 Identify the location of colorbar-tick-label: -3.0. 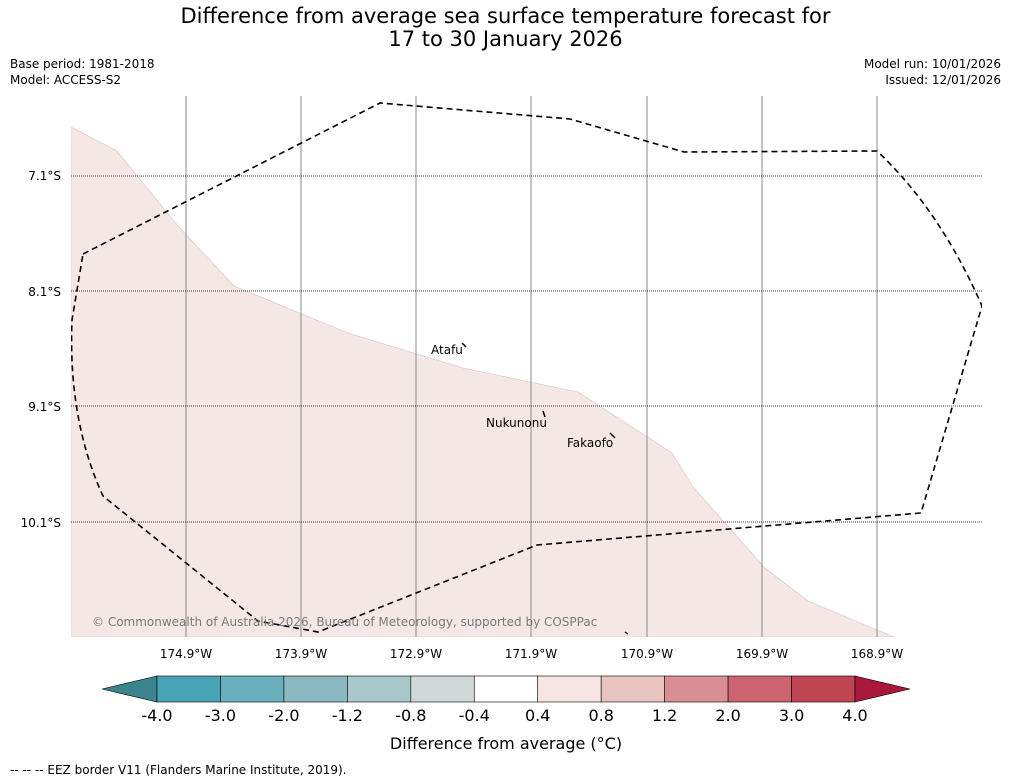
(220, 715).